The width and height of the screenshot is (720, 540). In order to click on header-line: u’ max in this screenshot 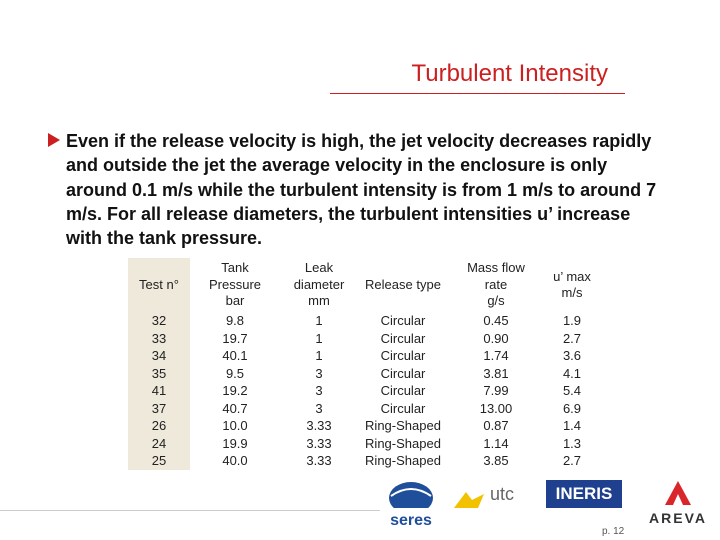, I will do `click(572, 276)`.